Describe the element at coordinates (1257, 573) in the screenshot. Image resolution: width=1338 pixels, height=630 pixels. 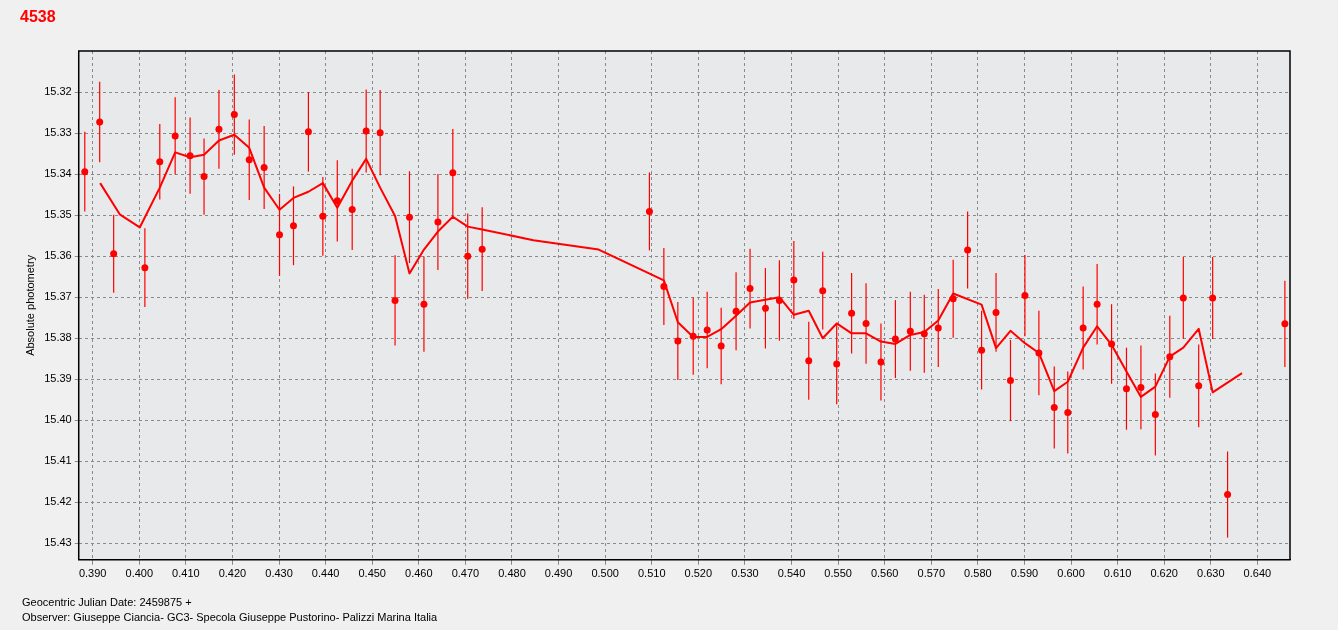
I see `x-tick-label: 0.640` at that location.